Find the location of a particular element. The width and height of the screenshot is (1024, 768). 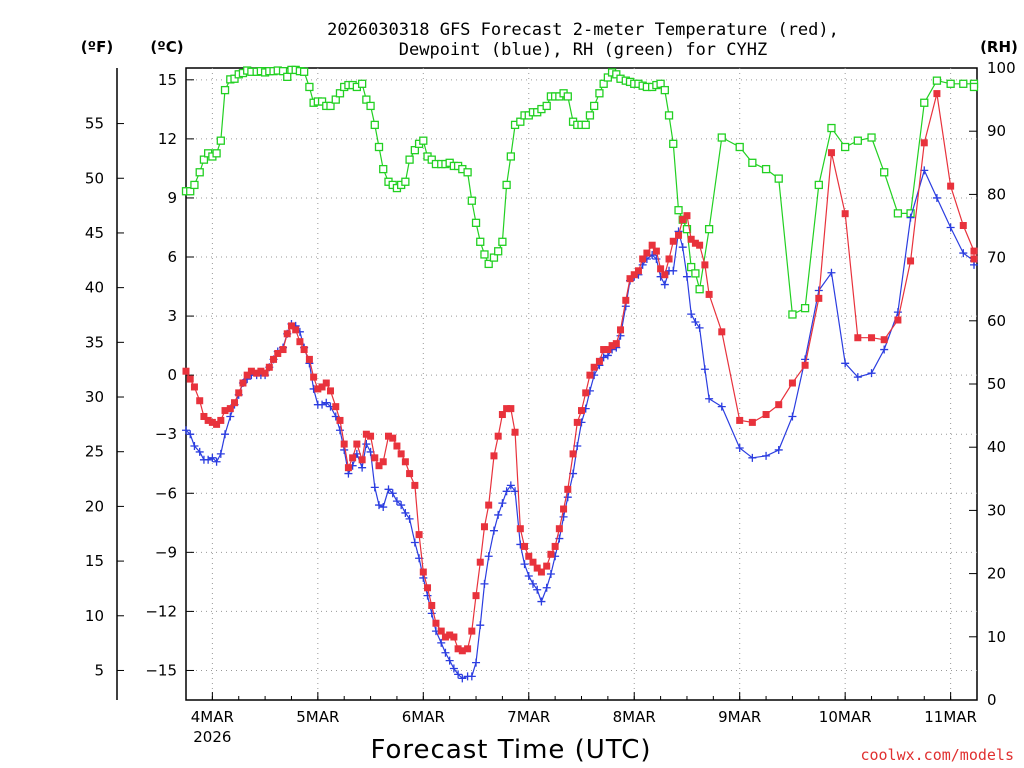

fahrenheit-tick-label: 50 is located at coordinates (94, 178).